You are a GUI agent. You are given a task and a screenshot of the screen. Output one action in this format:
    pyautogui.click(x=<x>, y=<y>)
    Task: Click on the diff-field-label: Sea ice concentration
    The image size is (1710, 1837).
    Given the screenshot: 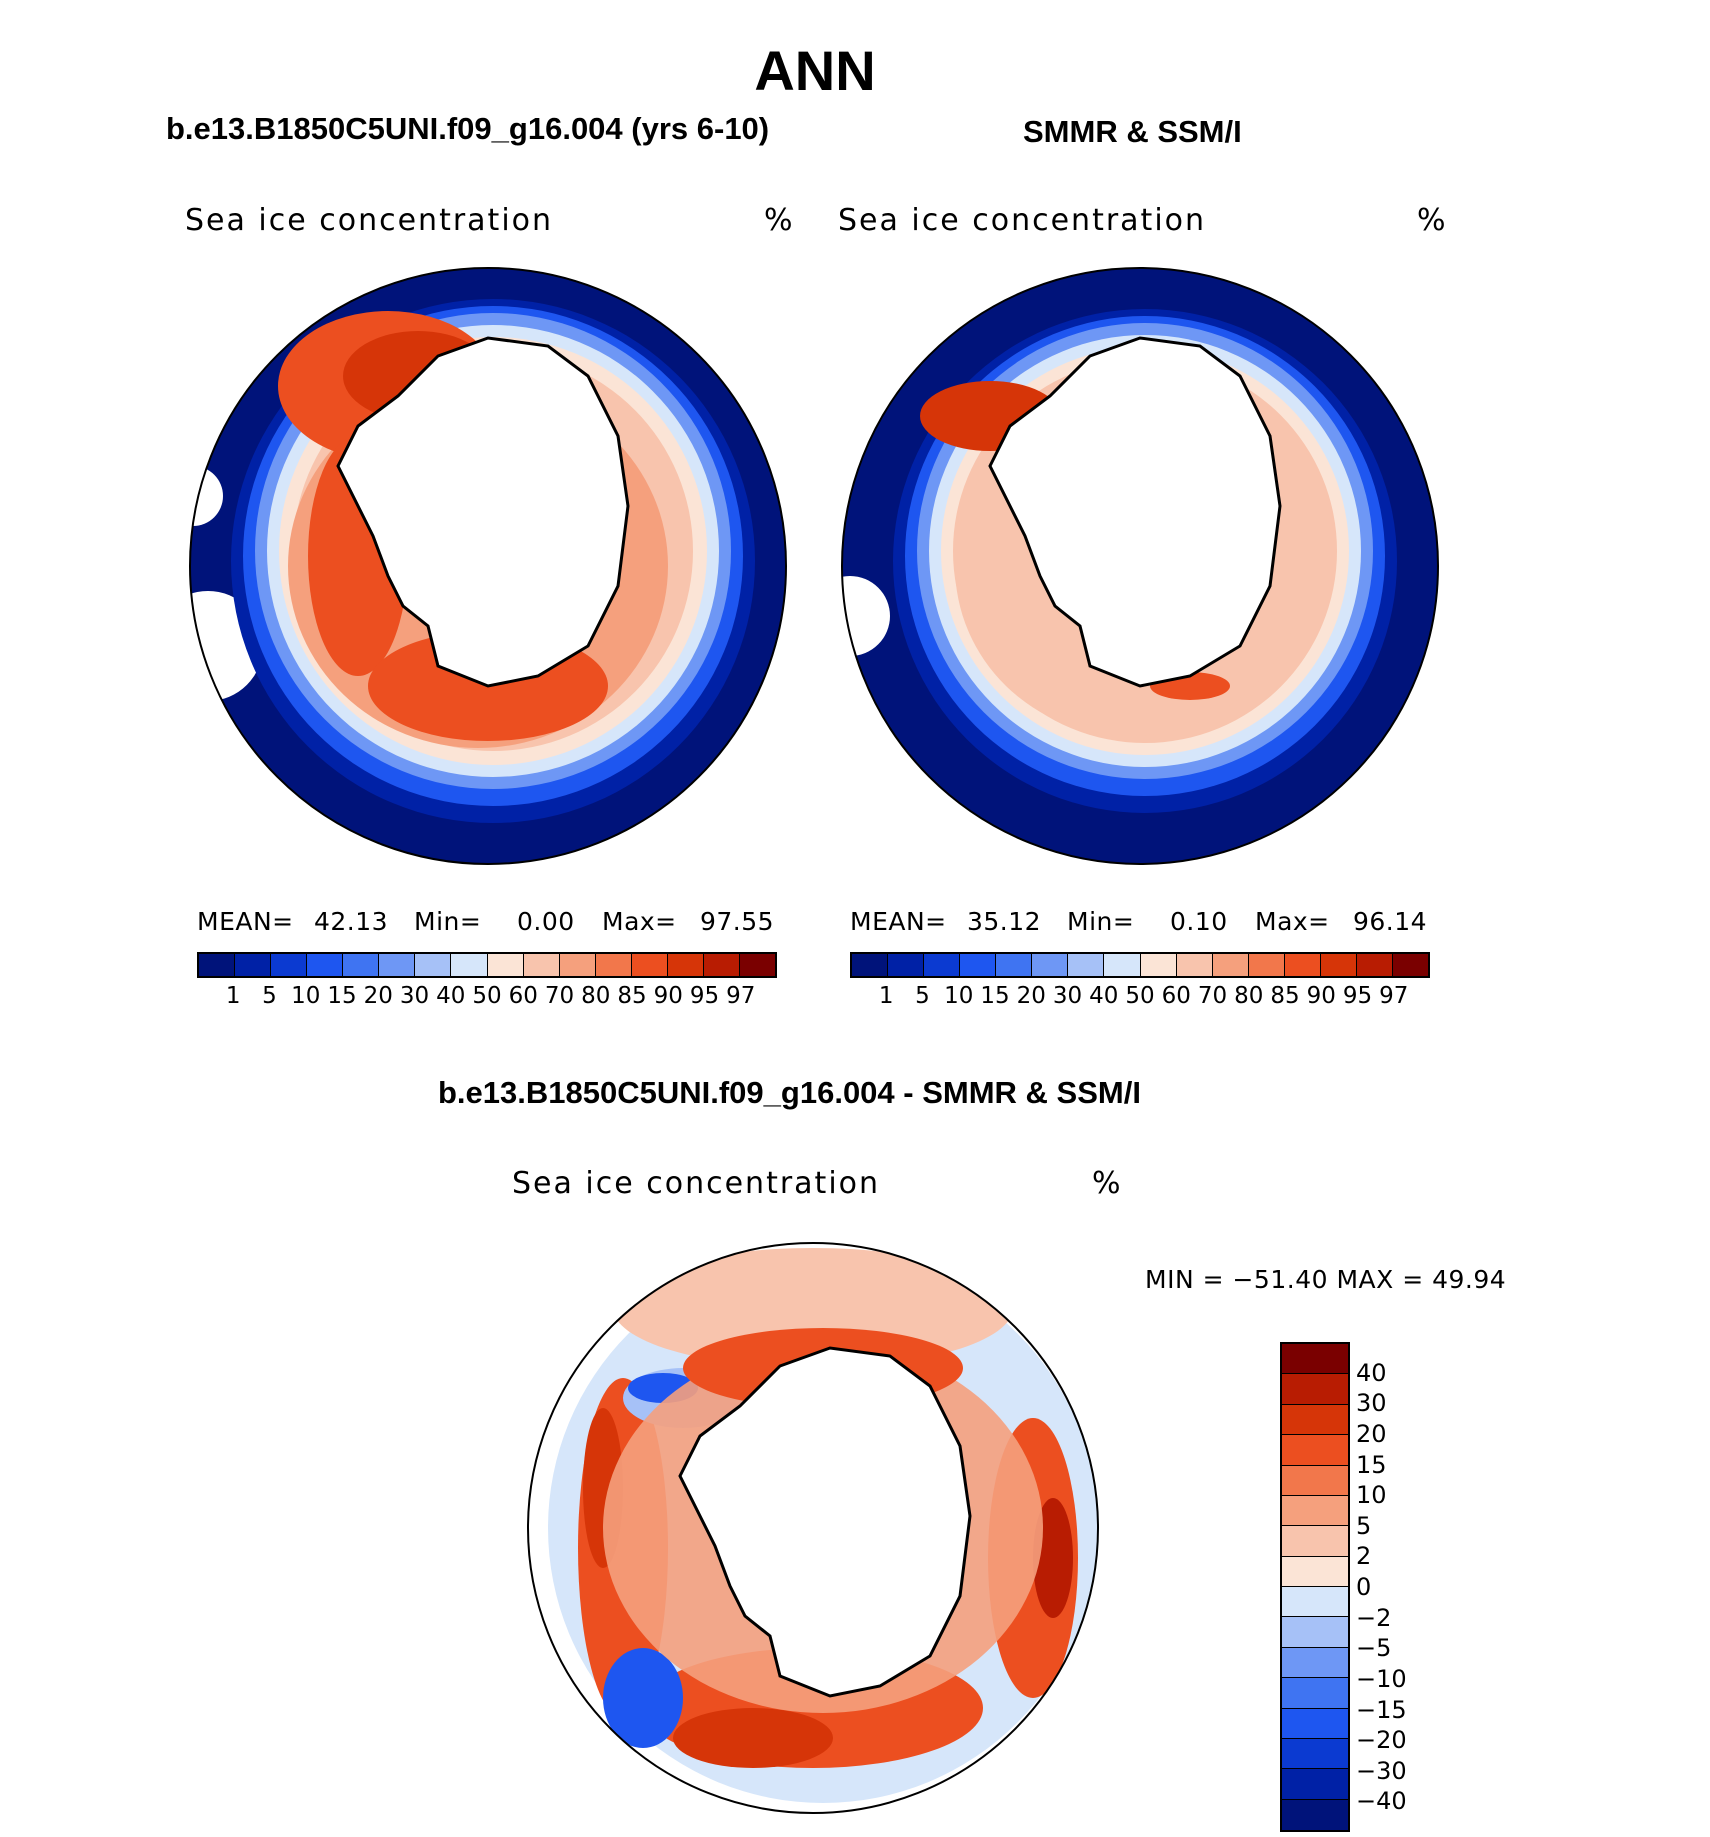 What is the action you would take?
    pyautogui.click(x=696, y=1183)
    